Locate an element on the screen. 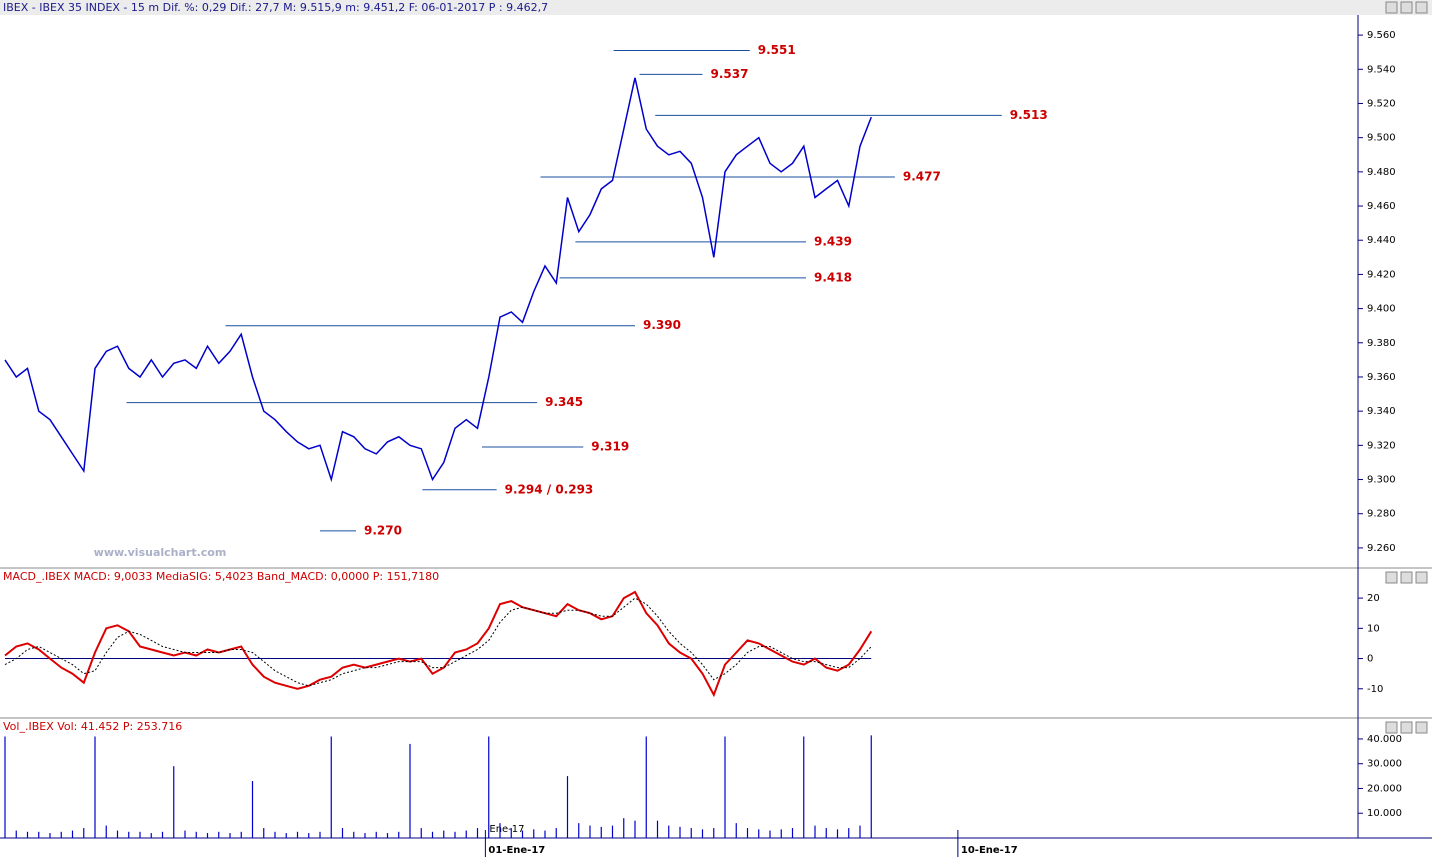 This screenshot has width=1432, height=857. y-tick-label: -10 is located at coordinates (1375, 689).